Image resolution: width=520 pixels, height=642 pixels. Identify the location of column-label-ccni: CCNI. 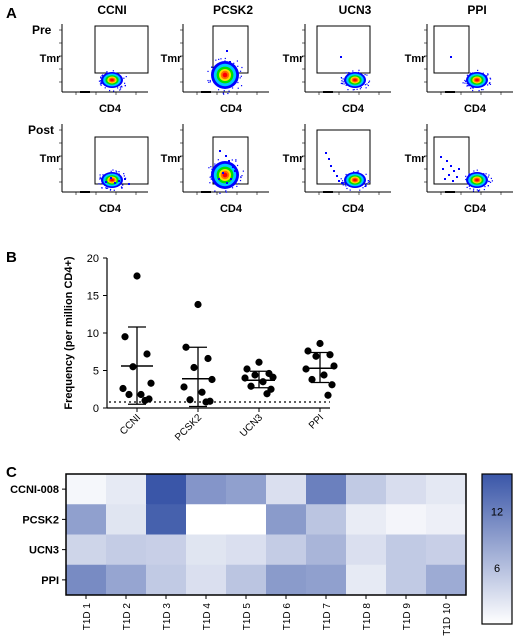
(111, 10).